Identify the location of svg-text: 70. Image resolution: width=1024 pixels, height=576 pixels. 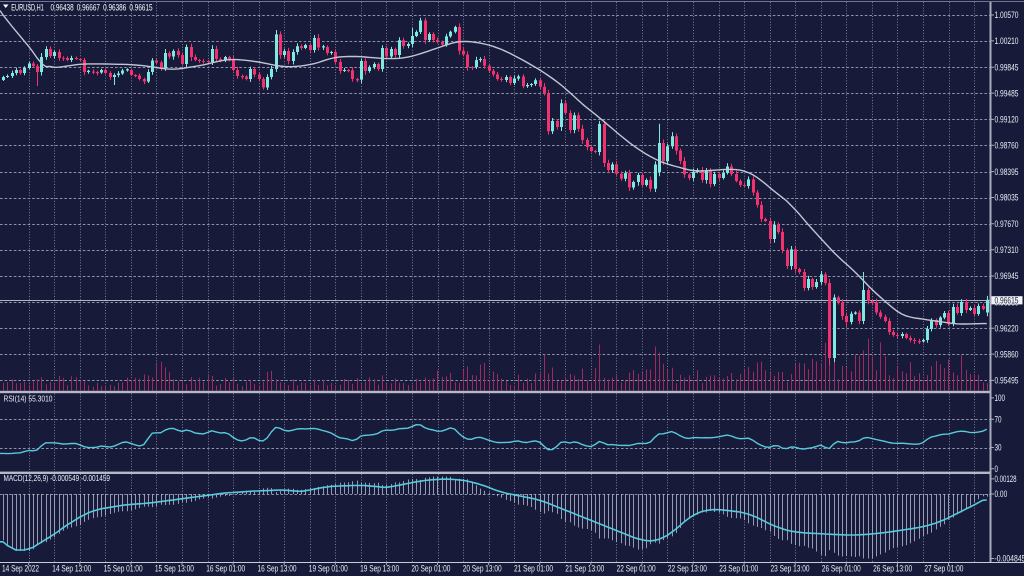
(998, 419).